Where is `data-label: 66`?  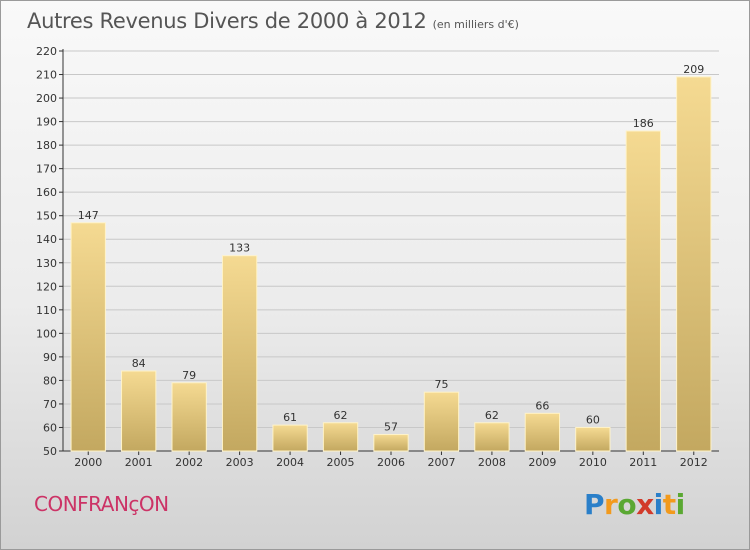 data-label: 66 is located at coordinates (542, 405).